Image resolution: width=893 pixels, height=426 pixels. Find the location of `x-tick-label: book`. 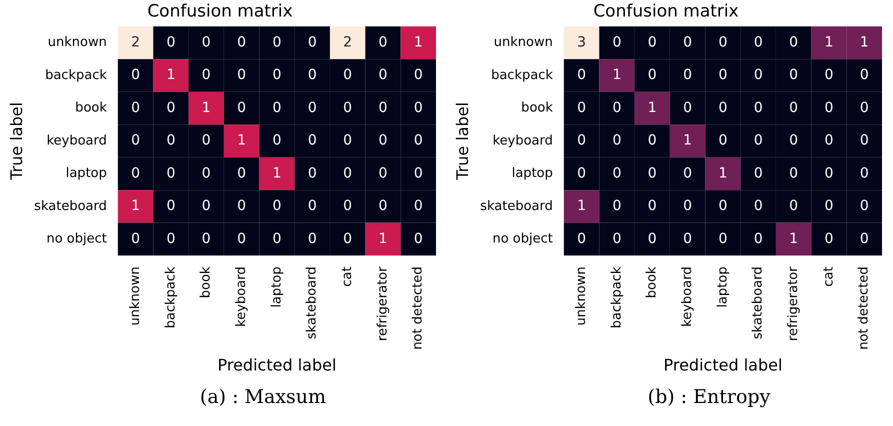

x-tick-label: book is located at coordinates (652, 282).